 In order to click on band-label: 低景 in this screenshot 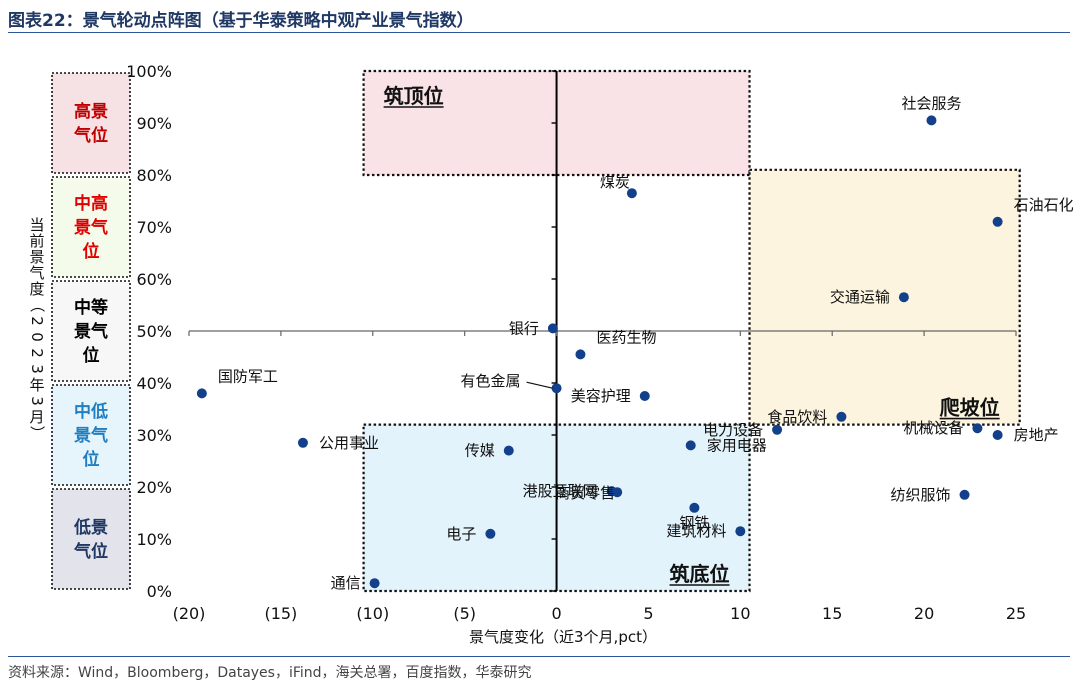, I will do `click(90, 527)`.